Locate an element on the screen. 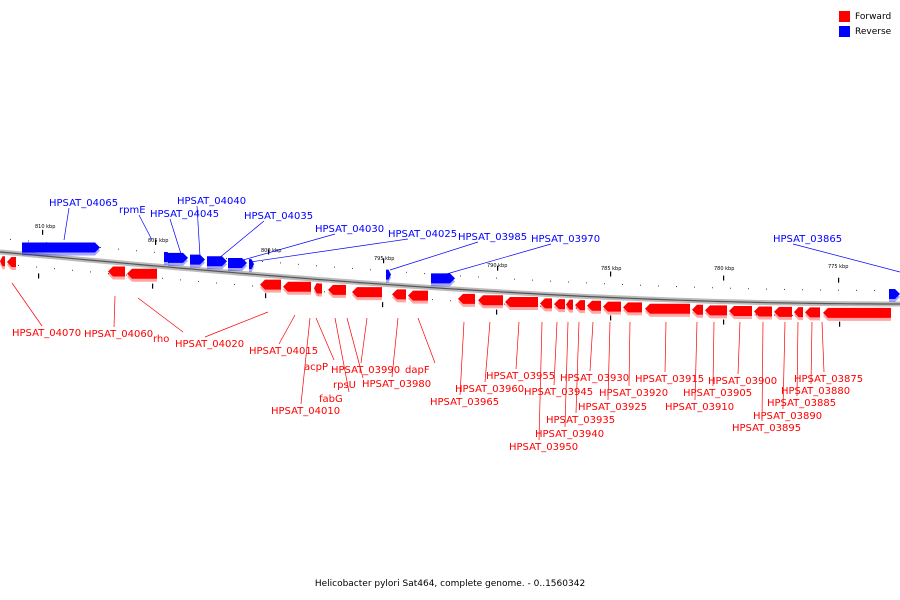 The image size is (900, 600). forward-gene-label: HPSAT_04015 is located at coordinates (283, 351).